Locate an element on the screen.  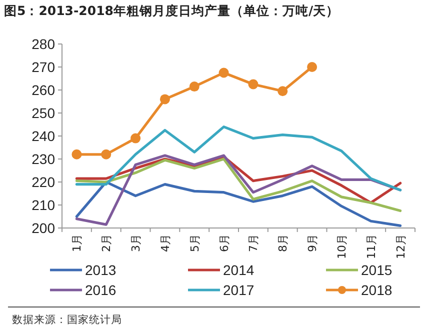
x-tick-label: 10月 is located at coordinates (341, 246).